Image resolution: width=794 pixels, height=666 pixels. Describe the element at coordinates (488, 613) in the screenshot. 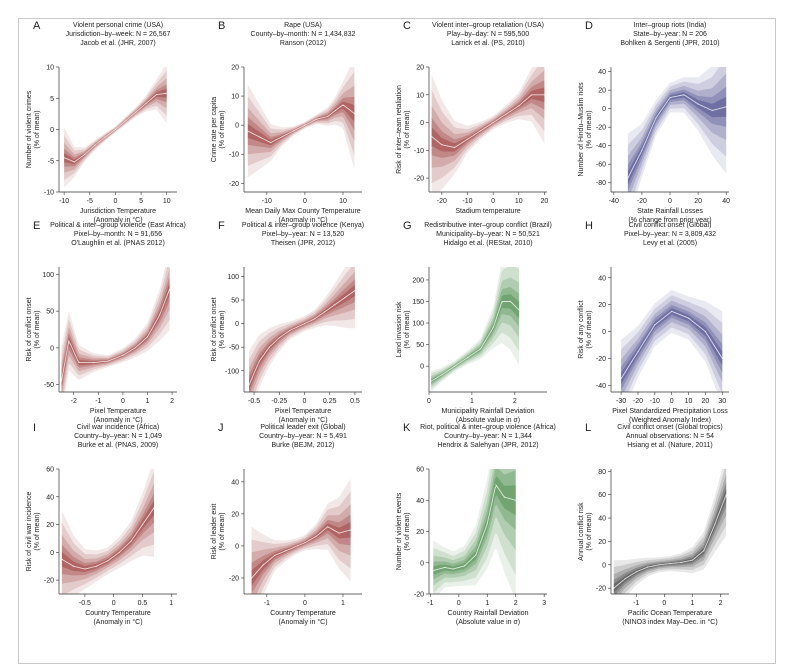

I see `x-axis-label: Country Rainfall Deviation` at that location.